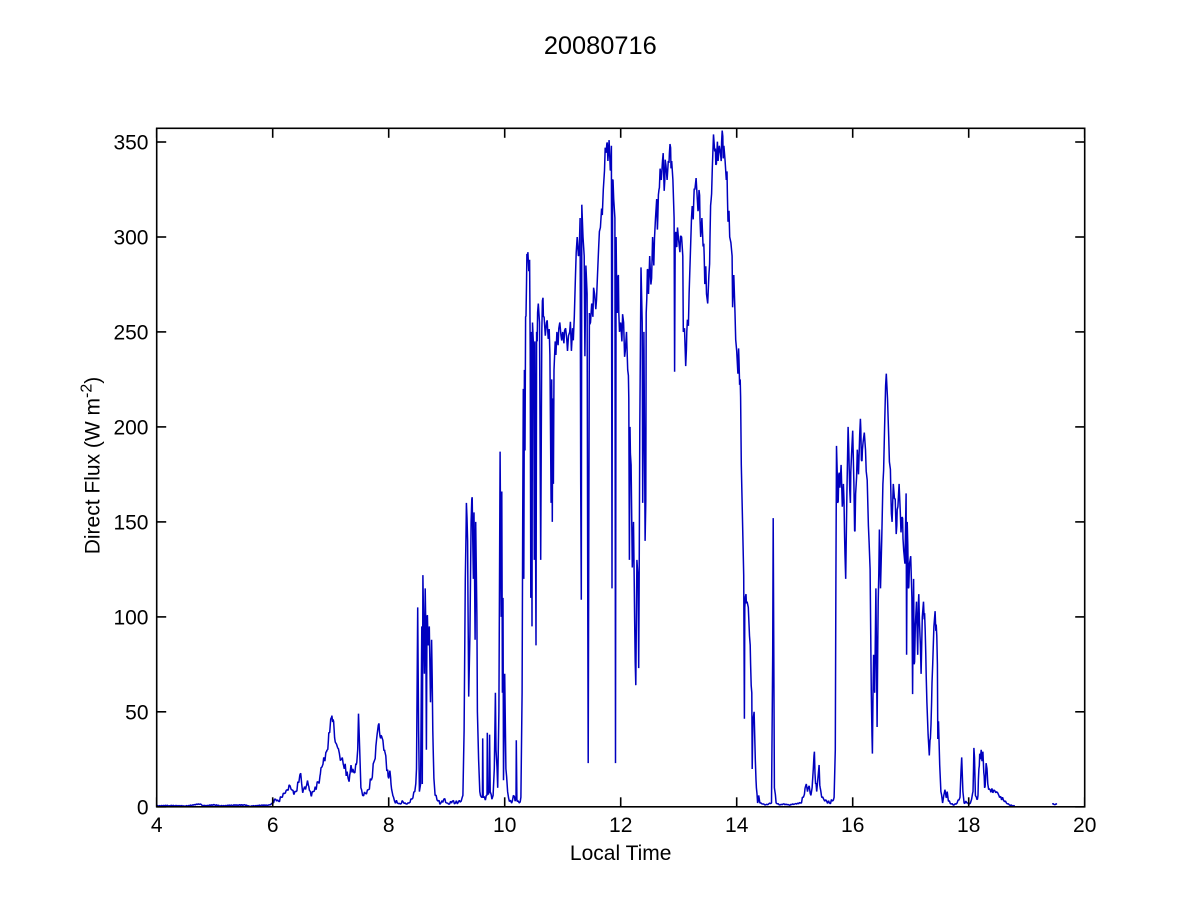  I want to click on svg-text: 16, so click(852, 825).